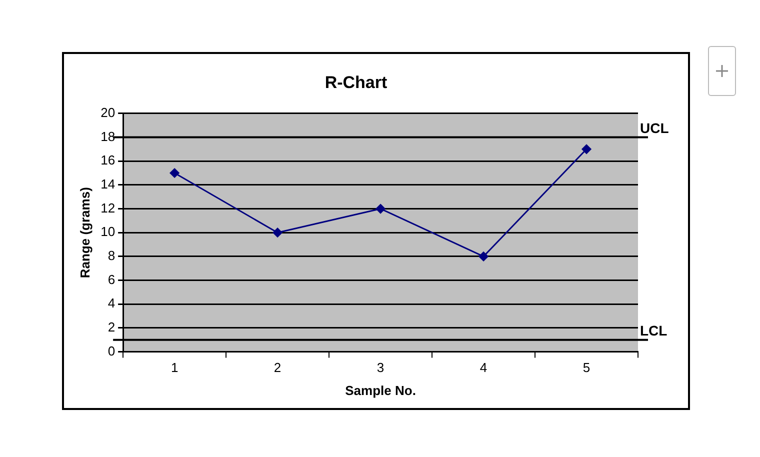 The width and height of the screenshot is (760, 457). I want to click on y-tick-label: 10, so click(108, 232).